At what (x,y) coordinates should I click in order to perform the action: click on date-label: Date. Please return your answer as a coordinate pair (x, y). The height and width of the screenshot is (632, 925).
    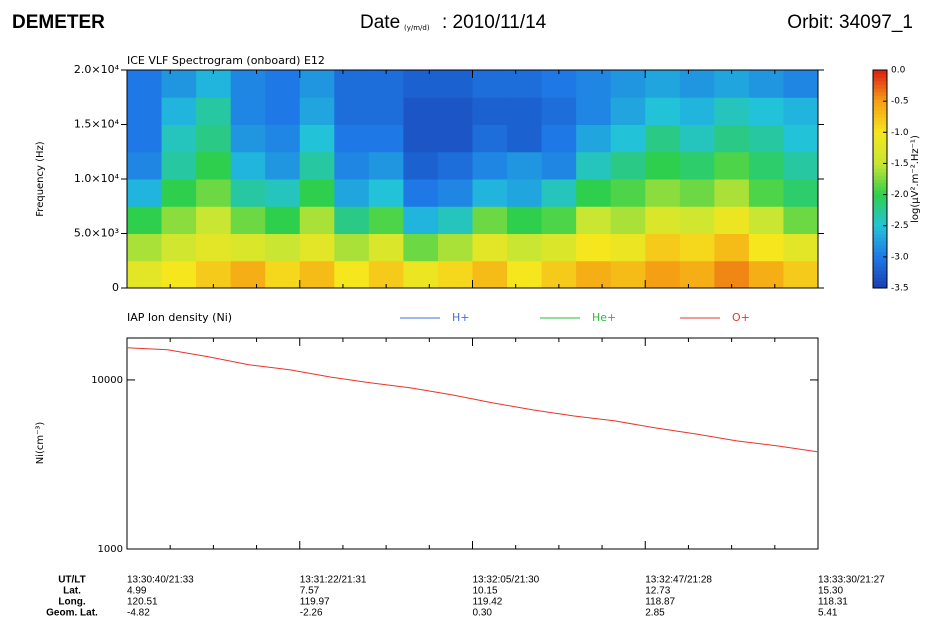
    Looking at the image, I should click on (380, 22).